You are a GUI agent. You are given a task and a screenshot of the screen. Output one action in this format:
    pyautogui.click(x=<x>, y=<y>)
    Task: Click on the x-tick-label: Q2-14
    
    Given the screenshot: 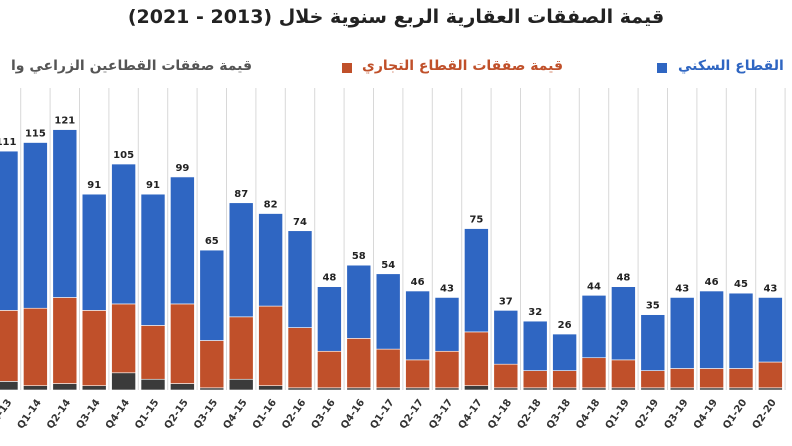 What is the action you would take?
    pyautogui.click(x=59, y=414)
    